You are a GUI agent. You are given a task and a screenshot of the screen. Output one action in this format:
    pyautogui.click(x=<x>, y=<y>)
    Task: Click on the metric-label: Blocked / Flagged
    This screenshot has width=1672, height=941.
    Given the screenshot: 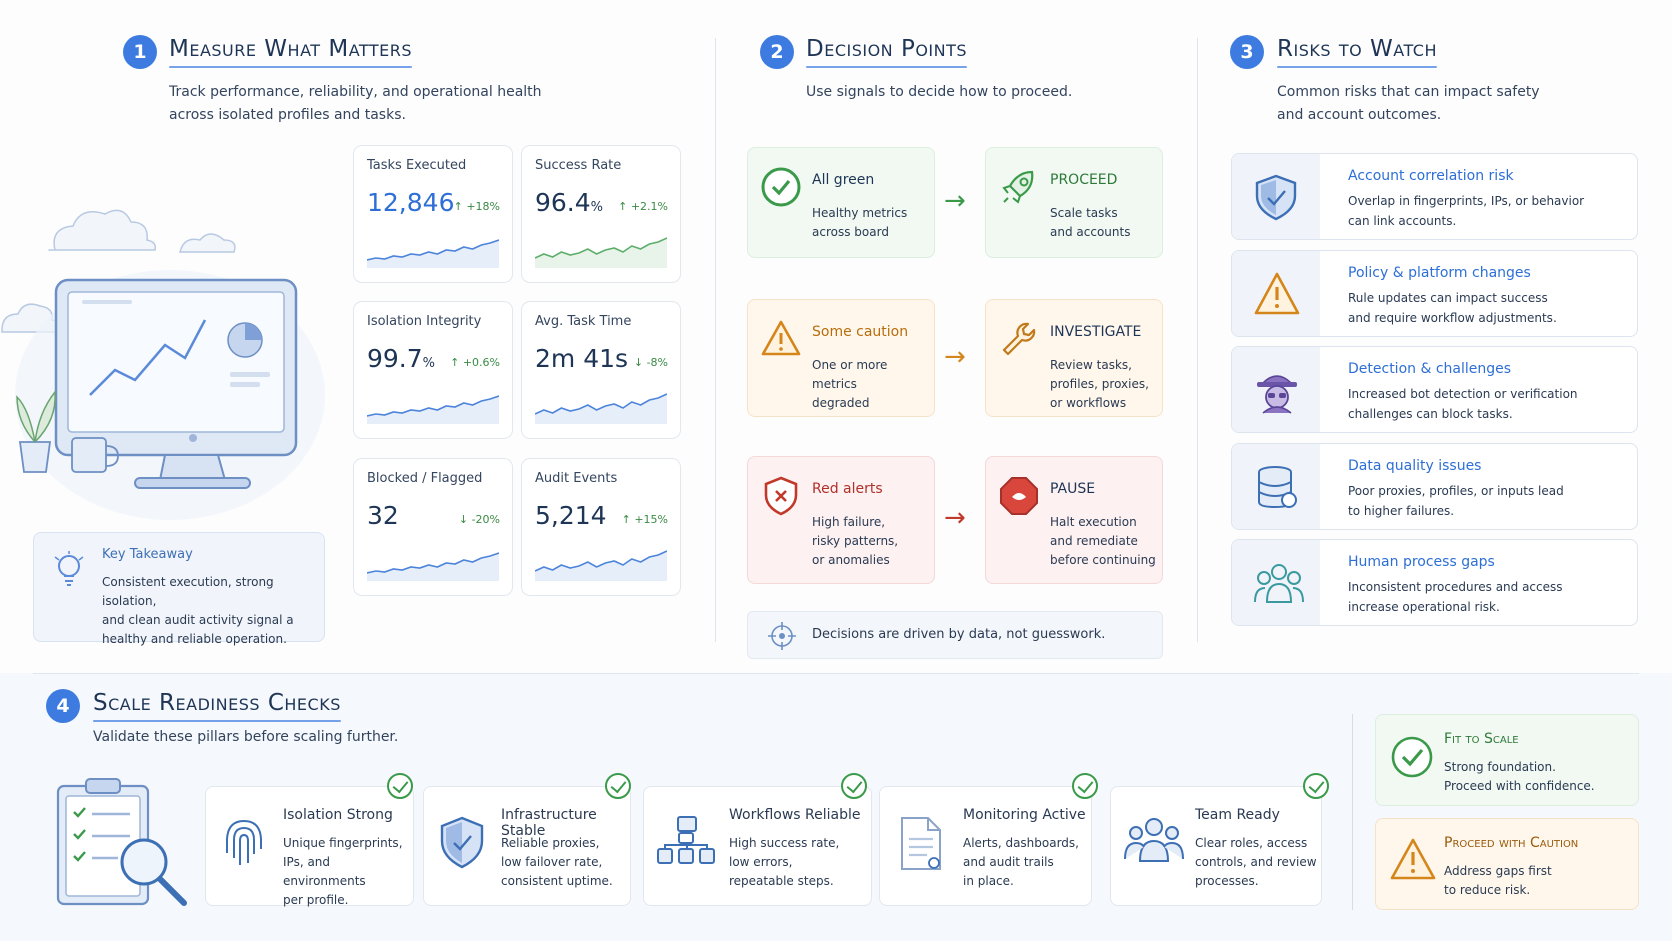 What is the action you would take?
    pyautogui.click(x=425, y=478)
    